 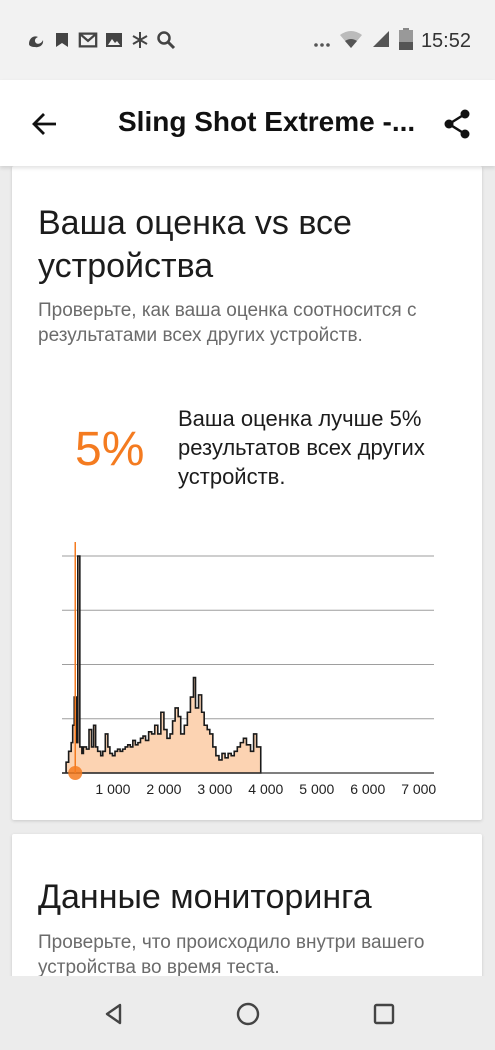 I want to click on monitoring-title: Данные мониторинга, so click(x=205, y=897).